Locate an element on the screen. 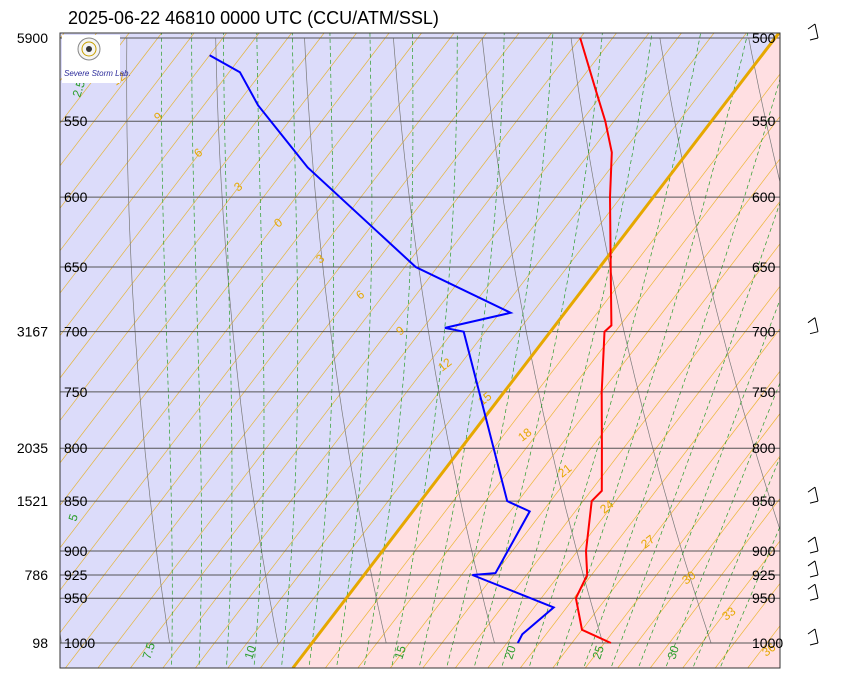 The image size is (850, 700). pressure-label-left: 850 is located at coordinates (76, 501).